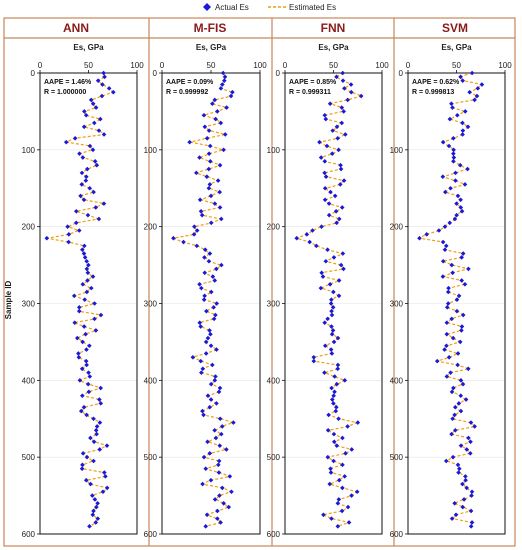 This screenshot has height=550, width=522. What do you see at coordinates (29, 380) in the screenshot?
I see `y-tick-label: 400` at bounding box center [29, 380].